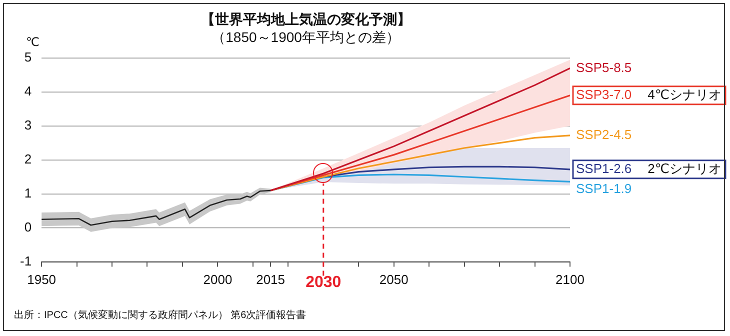  Describe the element at coordinates (306, 37) in the screenshot. I see `chart-subtitle: （1850～1900年平均との差）` at that location.